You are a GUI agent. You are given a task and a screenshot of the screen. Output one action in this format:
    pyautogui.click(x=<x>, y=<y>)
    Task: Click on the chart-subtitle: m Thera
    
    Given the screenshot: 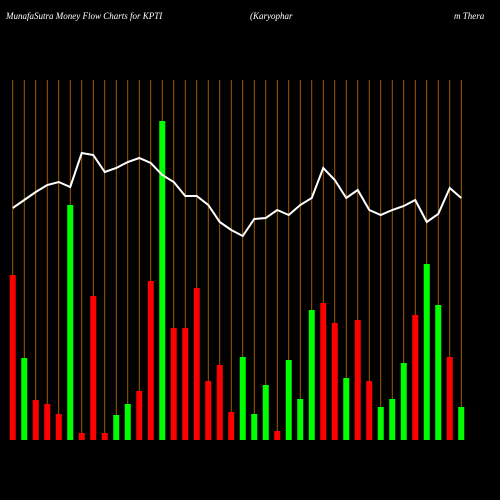 What is the action you would take?
    pyautogui.click(x=469, y=16)
    